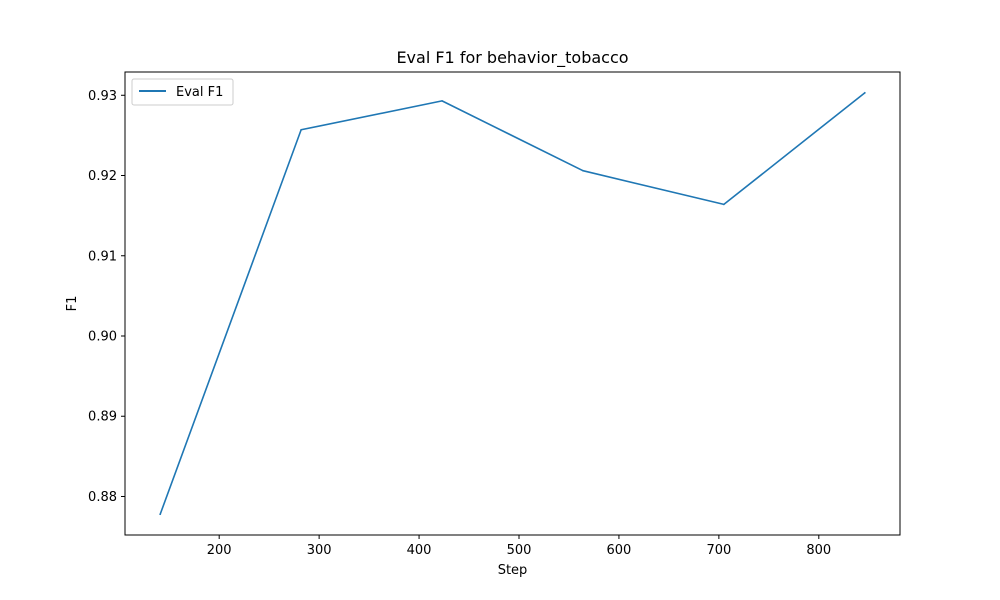 The width and height of the screenshot is (1000, 600). Describe the element at coordinates (419, 550) in the screenshot. I see `x-tick-label: 400` at that location.